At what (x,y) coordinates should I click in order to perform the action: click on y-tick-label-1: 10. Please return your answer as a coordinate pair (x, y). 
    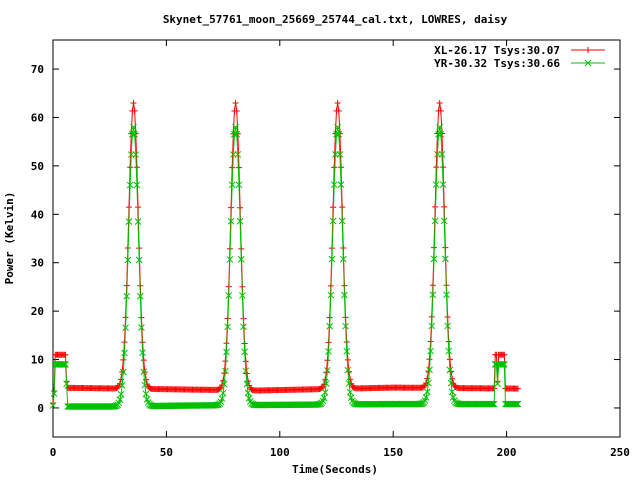
    Looking at the image, I should click on (37, 360).